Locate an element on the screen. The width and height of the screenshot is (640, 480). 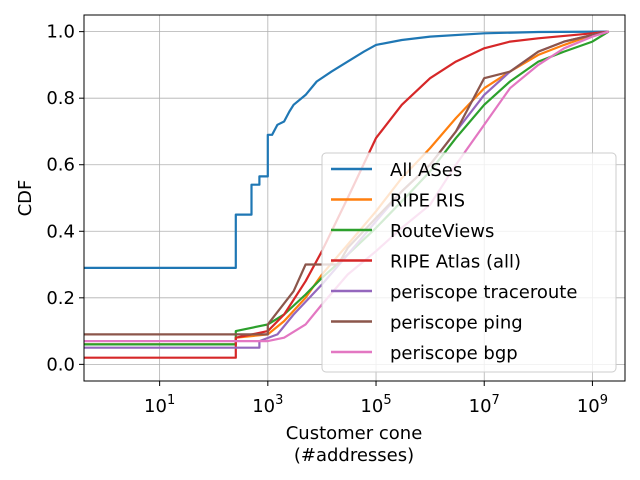
y-tick-label: 0.4 is located at coordinates (60, 231).